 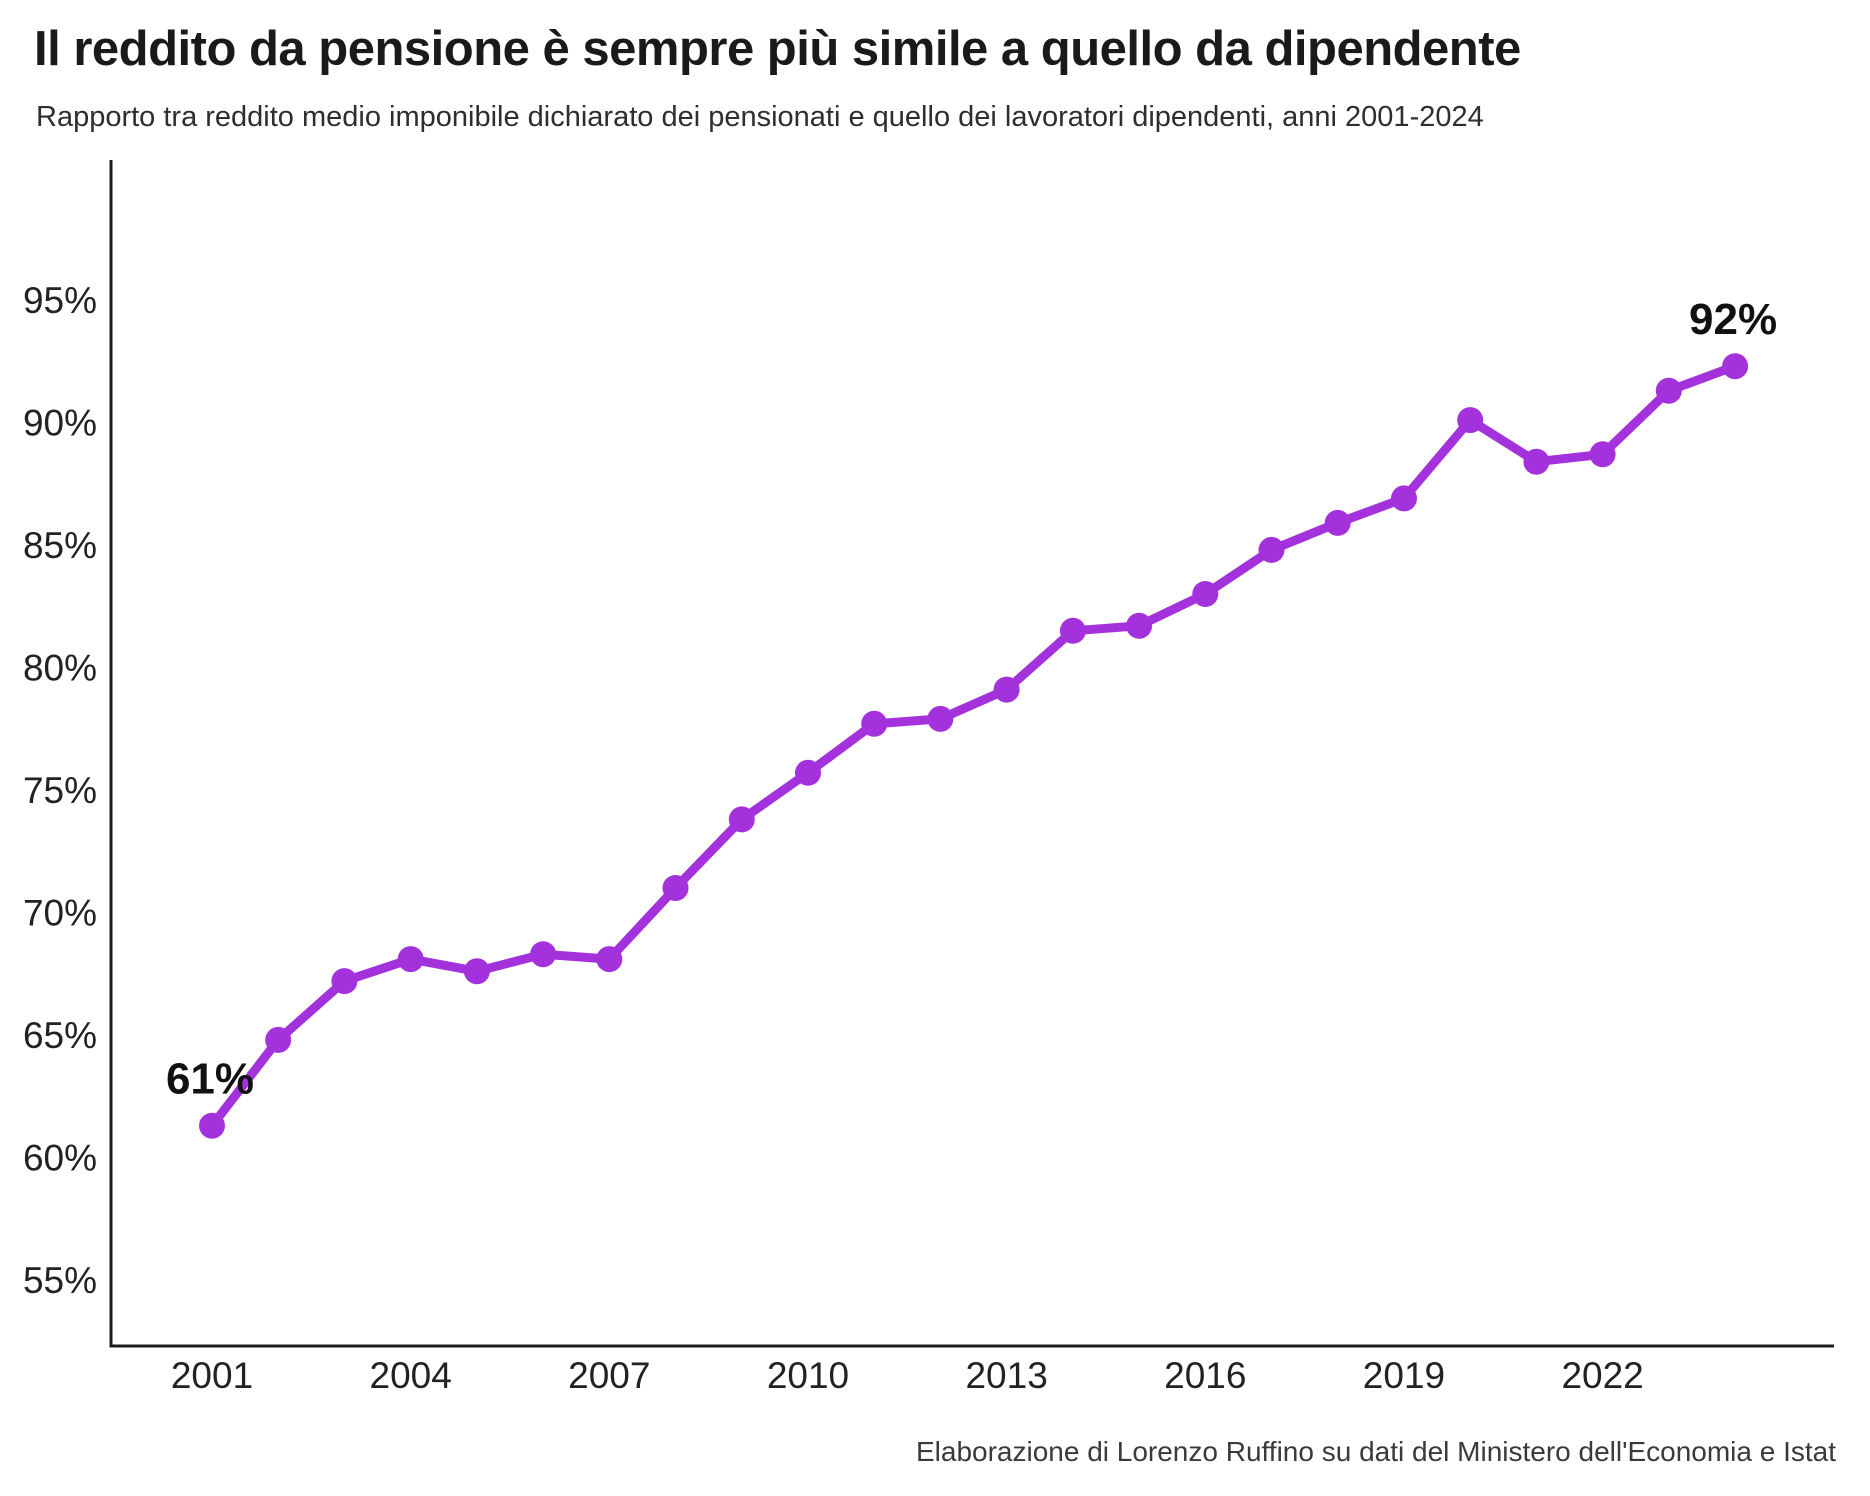 What do you see at coordinates (1271, 549) in the screenshot?
I see `data-point-2017` at bounding box center [1271, 549].